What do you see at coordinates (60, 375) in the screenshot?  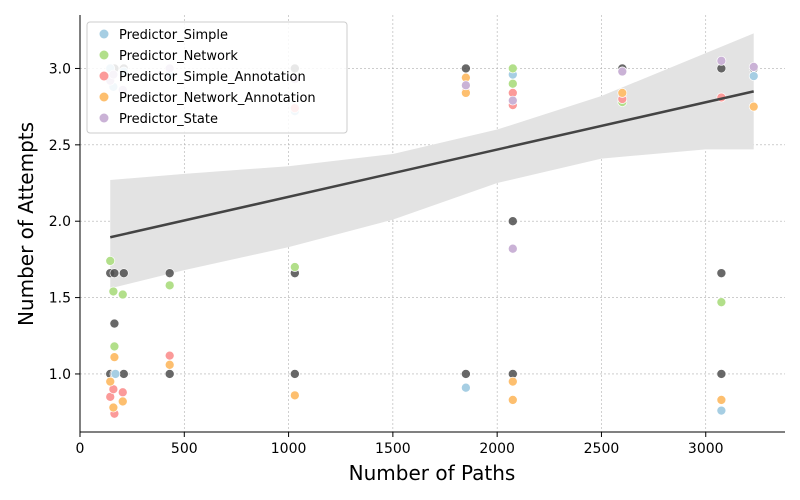 I see `y-tick-label: 1.0` at bounding box center [60, 375].